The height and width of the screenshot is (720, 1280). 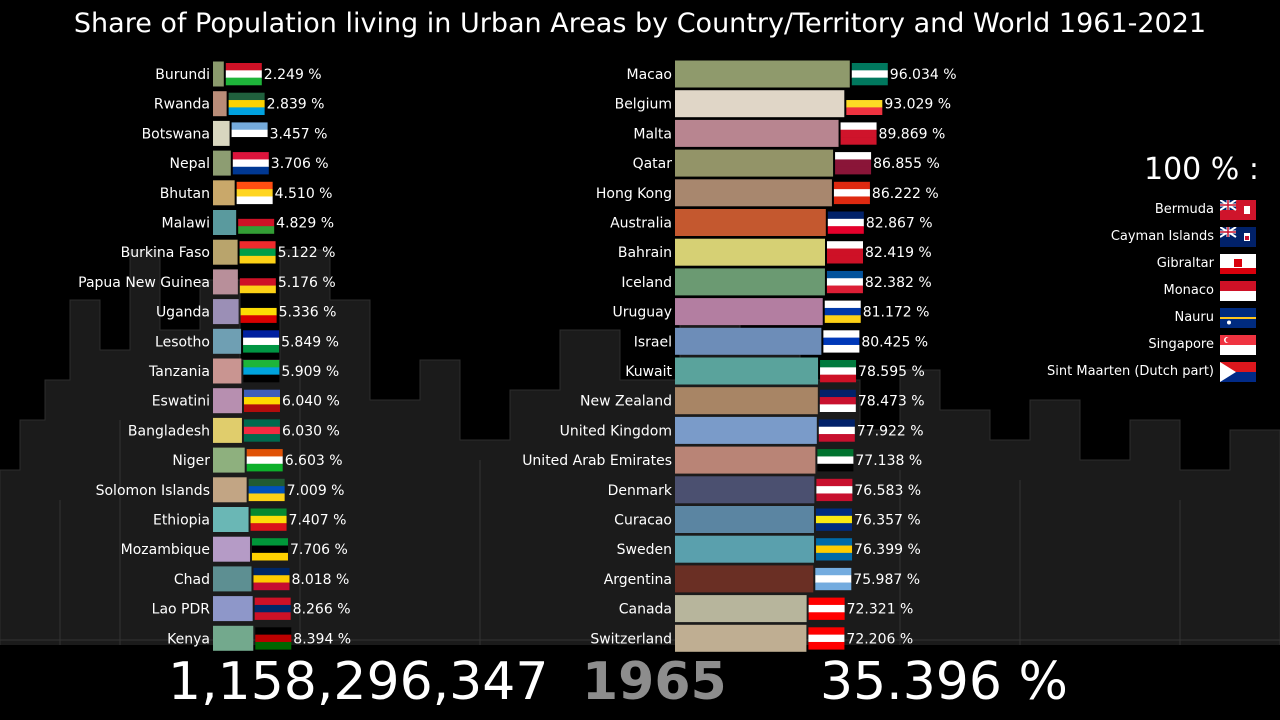 I want to click on category-label: Qatar, so click(x=653, y=164).